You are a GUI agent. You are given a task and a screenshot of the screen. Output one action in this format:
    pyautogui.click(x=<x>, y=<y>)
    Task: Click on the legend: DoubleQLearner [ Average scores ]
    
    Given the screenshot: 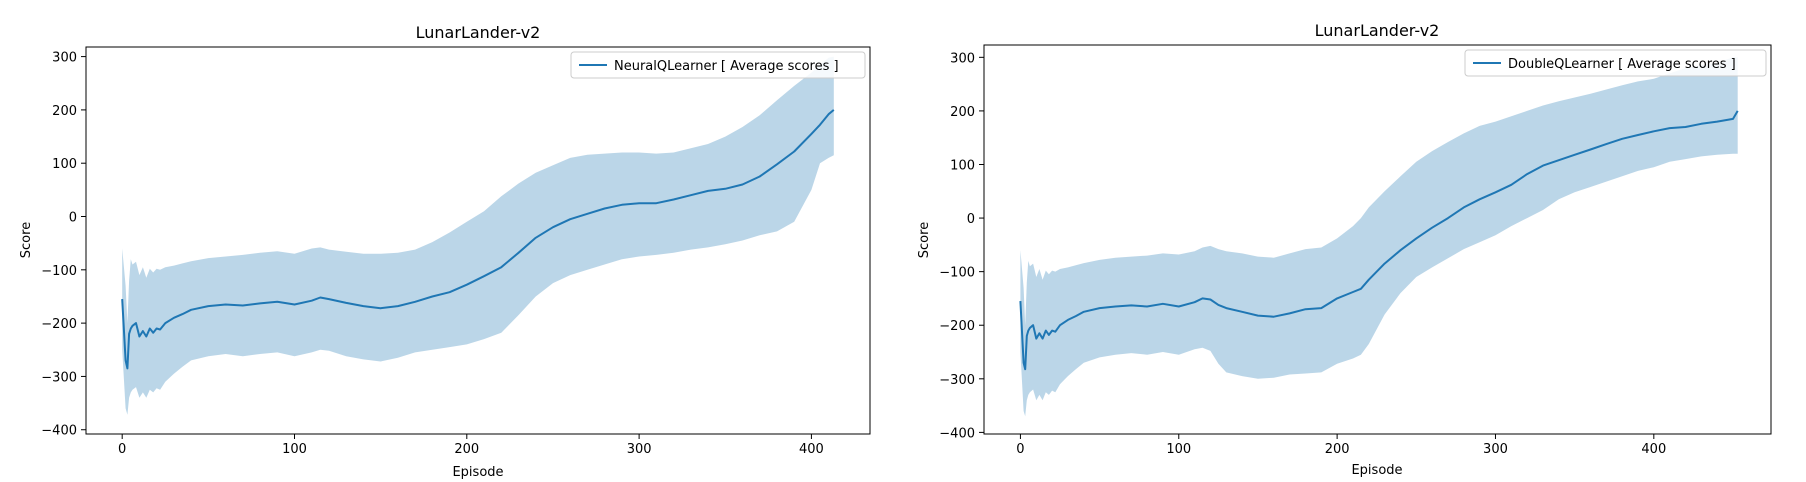 What is the action you would take?
    pyautogui.click(x=1615, y=63)
    